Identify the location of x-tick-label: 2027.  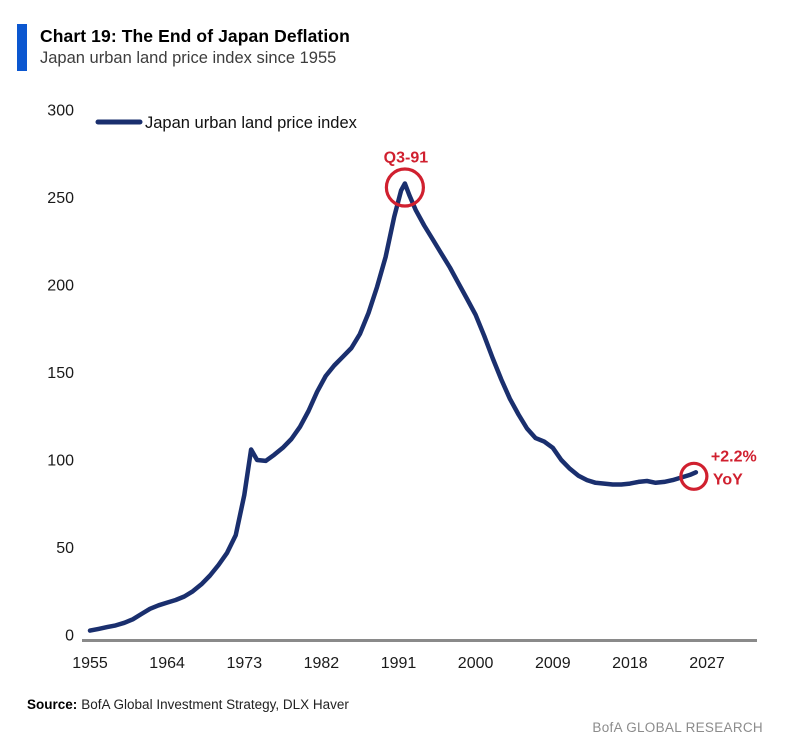
(707, 663).